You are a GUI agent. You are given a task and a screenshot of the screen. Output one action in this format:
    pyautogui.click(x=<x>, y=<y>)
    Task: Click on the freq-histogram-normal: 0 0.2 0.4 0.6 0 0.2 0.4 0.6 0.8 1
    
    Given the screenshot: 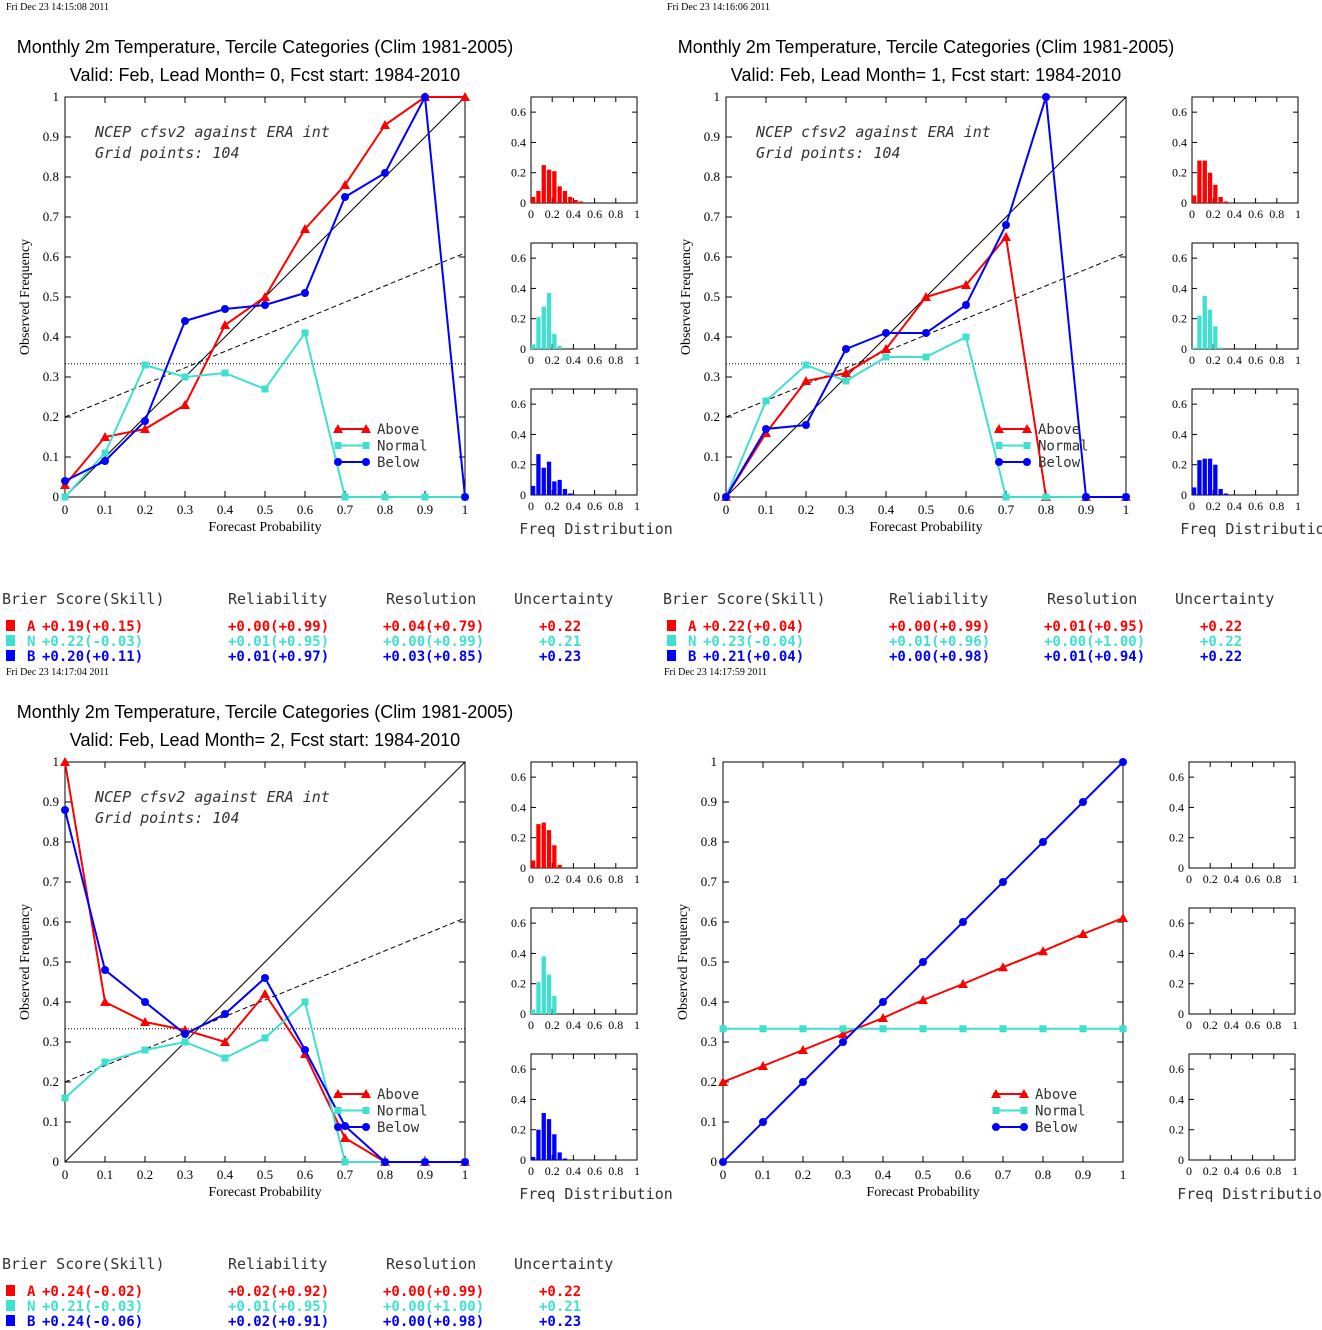 What is the action you would take?
    pyautogui.click(x=1236, y=304)
    